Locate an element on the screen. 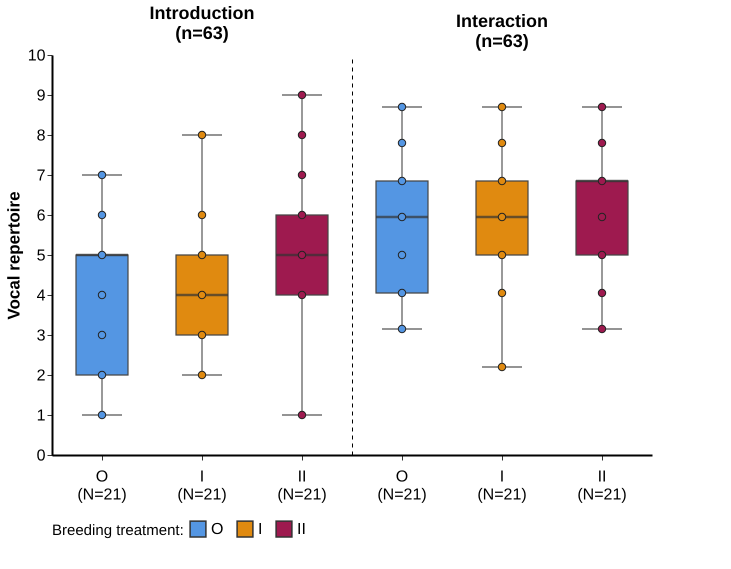 This screenshot has height=569, width=731. y-tick-label: 5 is located at coordinates (41, 256).